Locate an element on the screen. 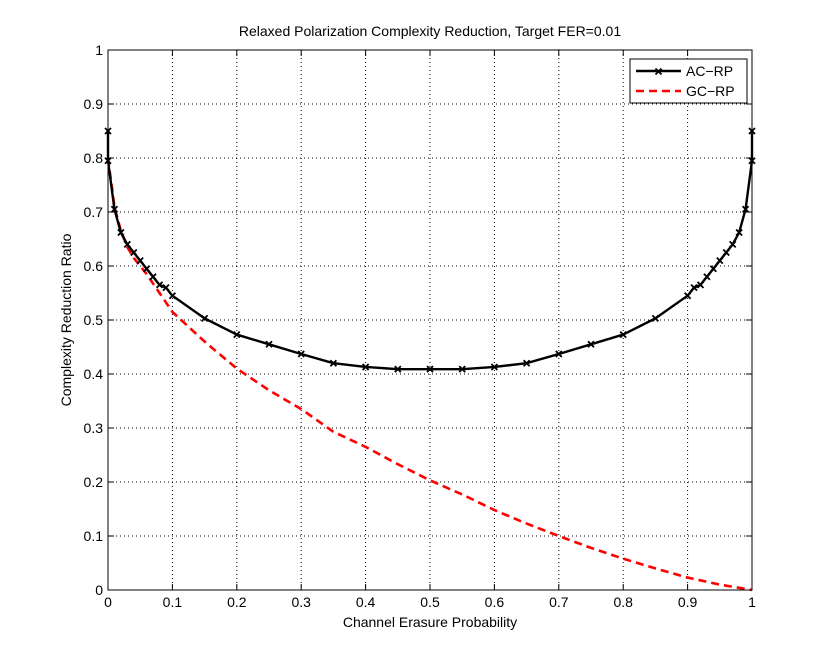 This screenshot has height=664, width=830. y-tick-label: 1 is located at coordinates (99, 50).